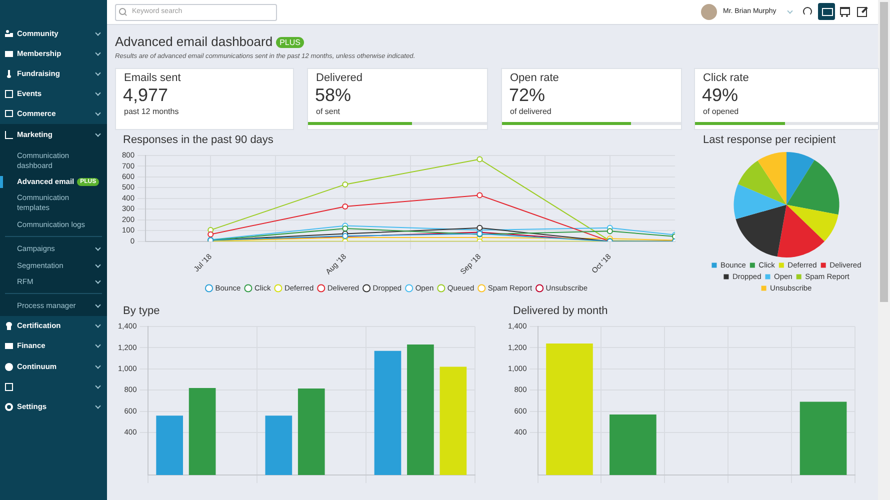  Describe the element at coordinates (328, 111) in the screenshot. I see `text: of sent` at that location.